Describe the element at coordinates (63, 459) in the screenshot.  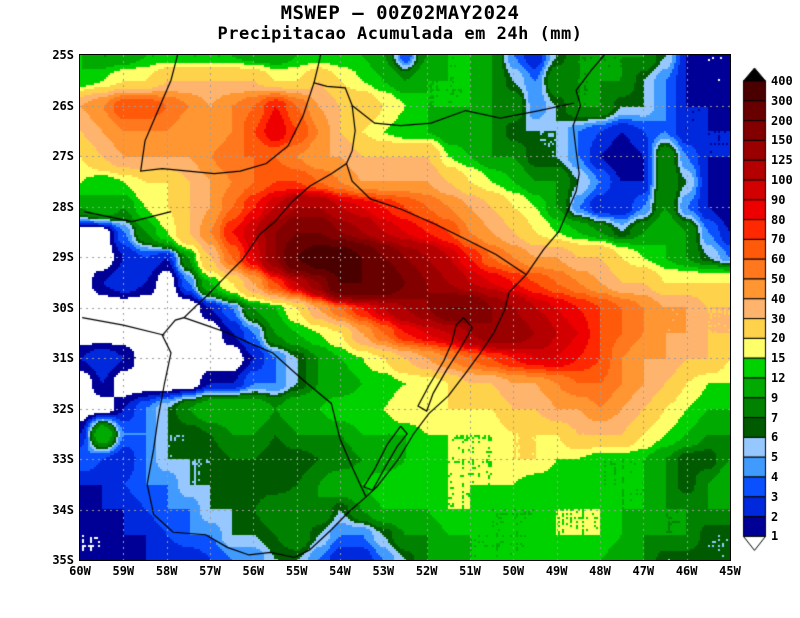
I see `lat-tick-label: 33S` at that location.